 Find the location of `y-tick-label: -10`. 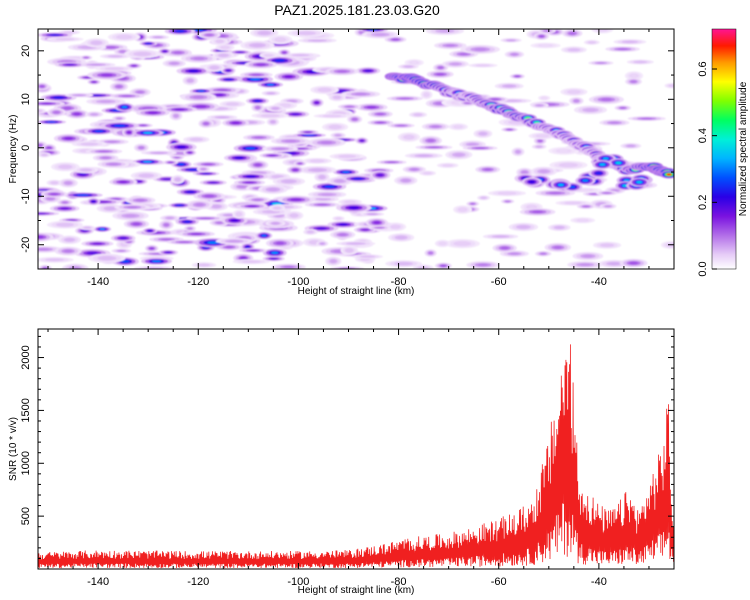

y-tick-label: -10 is located at coordinates (26, 196).